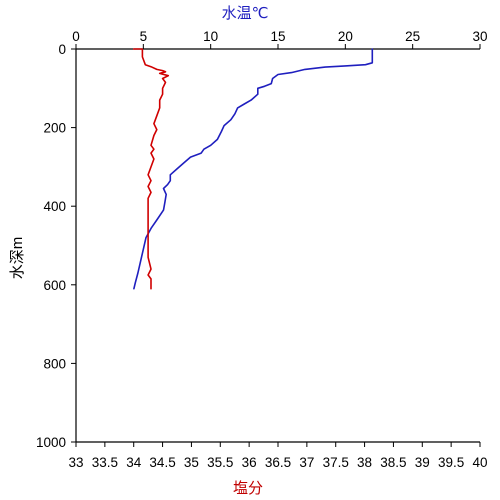  What do you see at coordinates (248, 488) in the screenshot?
I see `bottom-axis-title: 塩分` at bounding box center [248, 488].